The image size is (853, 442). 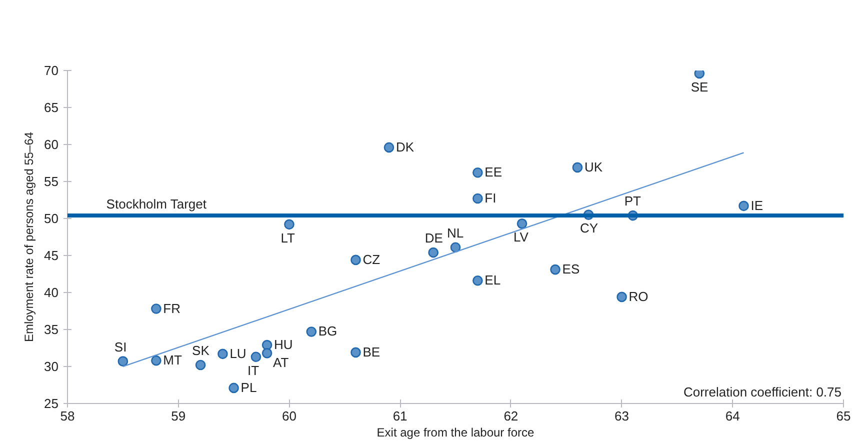 I want to click on annotation: MT, so click(x=172, y=360).